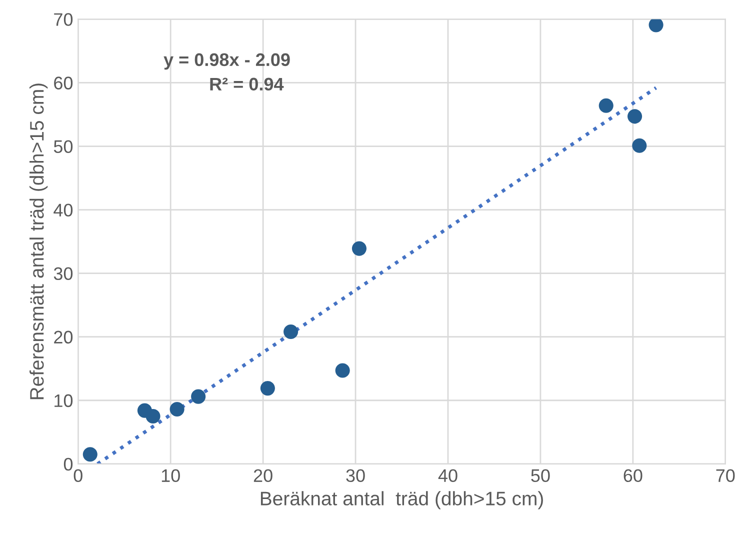  I want to click on x-tick-label: 10, so click(171, 475).